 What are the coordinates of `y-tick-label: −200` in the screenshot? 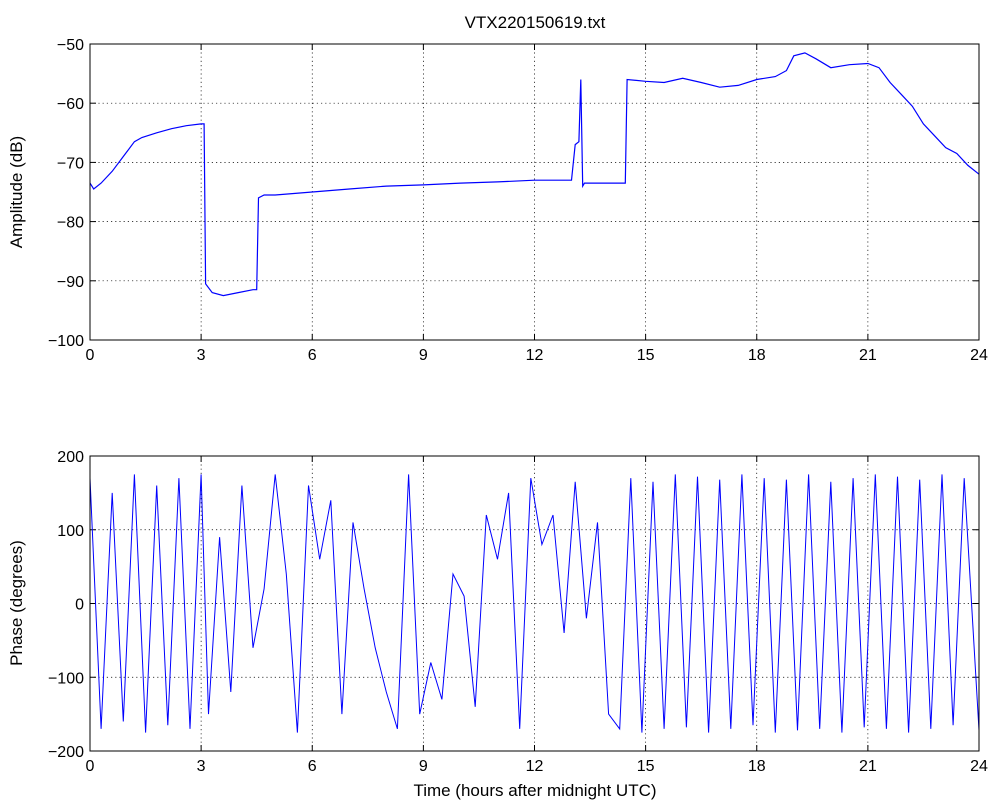 It's located at (66, 752).